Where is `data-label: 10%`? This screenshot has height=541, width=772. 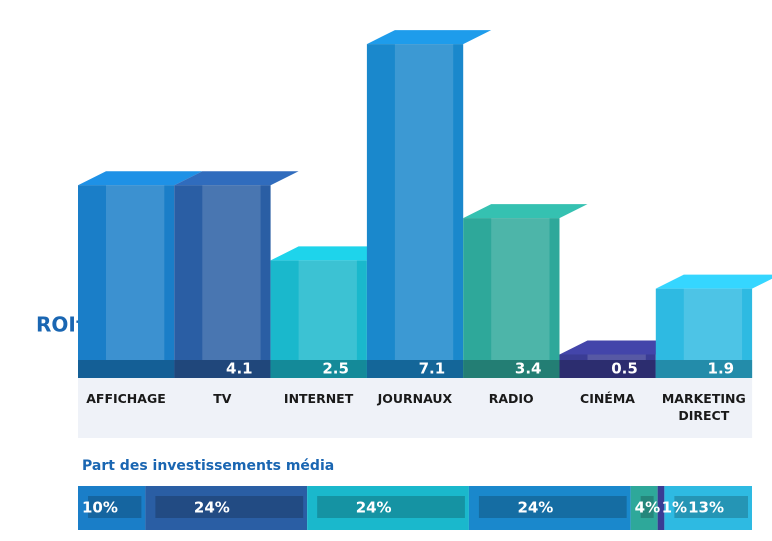
data-label: 10% is located at coordinates (100, 508).